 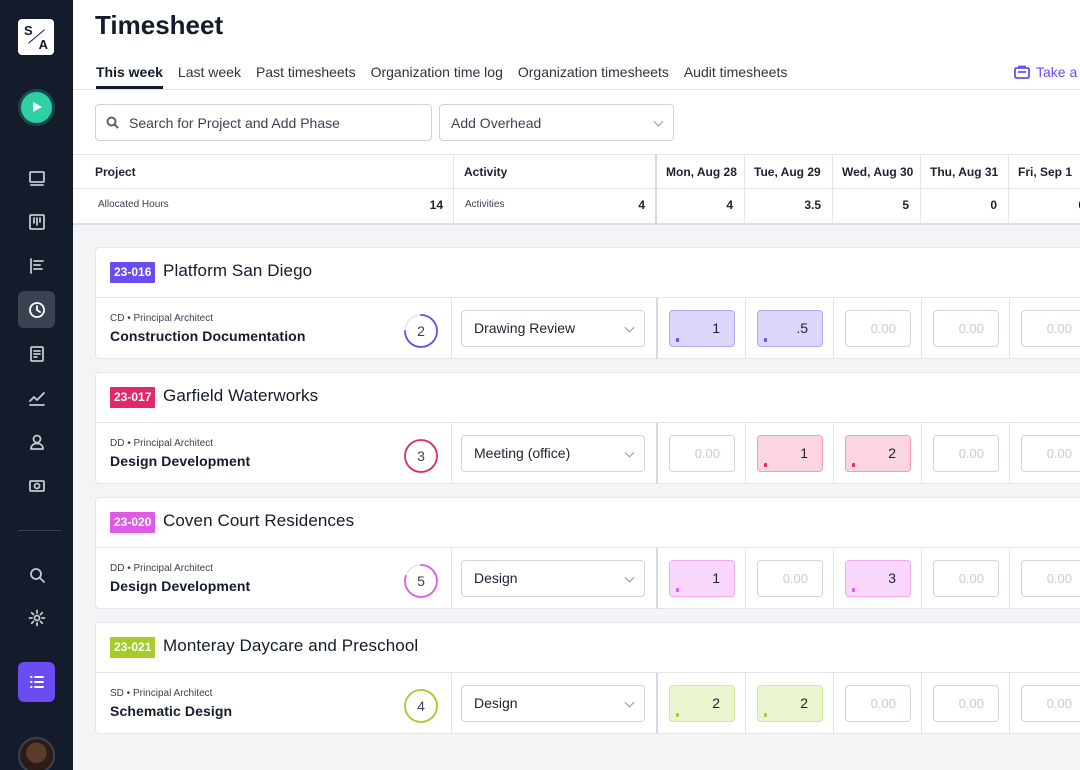 What do you see at coordinates (161, 568) in the screenshot?
I see `phase-code: DD • Principal Architect` at bounding box center [161, 568].